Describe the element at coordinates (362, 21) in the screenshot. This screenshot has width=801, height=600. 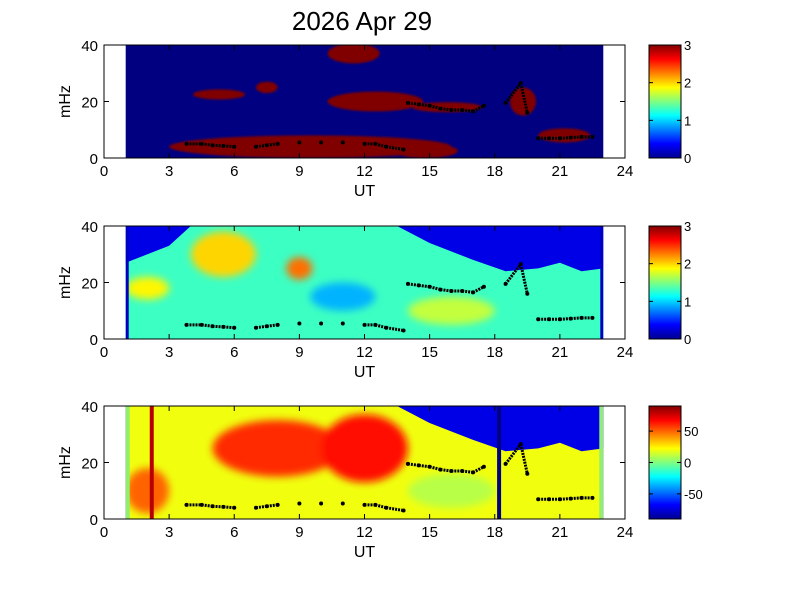
I see `figure-title: 2026 Apr 29` at that location.